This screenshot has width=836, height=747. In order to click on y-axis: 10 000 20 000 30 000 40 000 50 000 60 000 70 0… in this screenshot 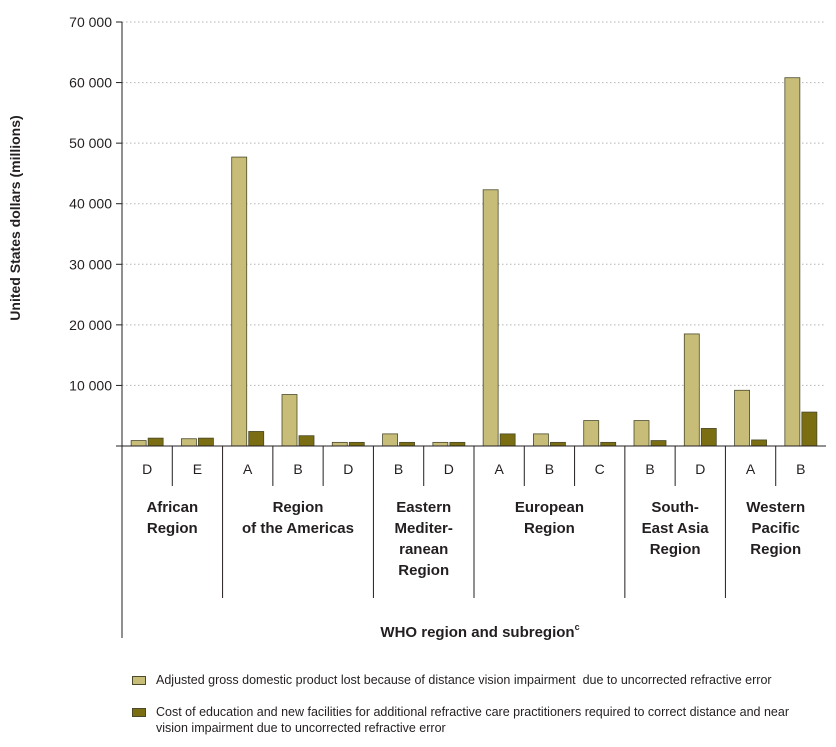, I will do `click(96, 326)`.